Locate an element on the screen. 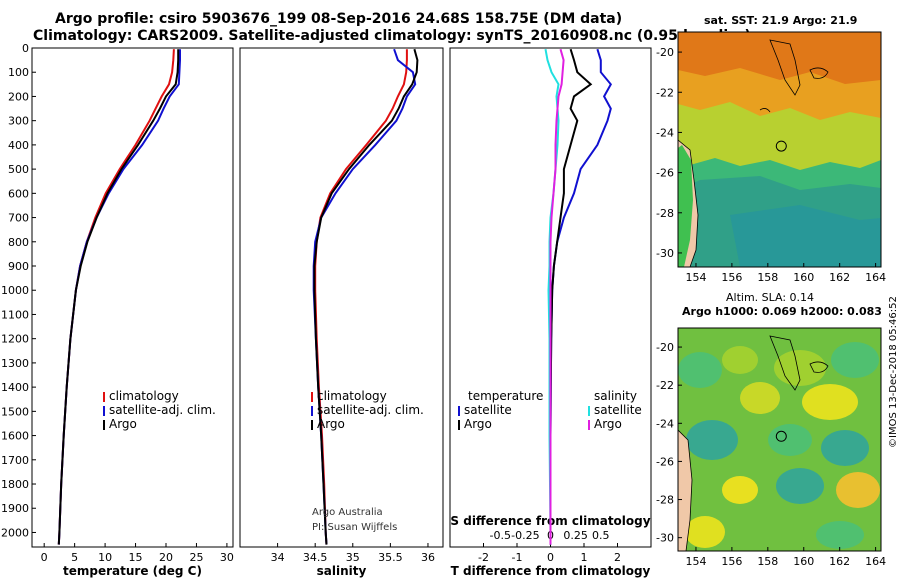 The height and width of the screenshot is (580, 900). y-tick-label: 1000 is located at coordinates (15, 290).